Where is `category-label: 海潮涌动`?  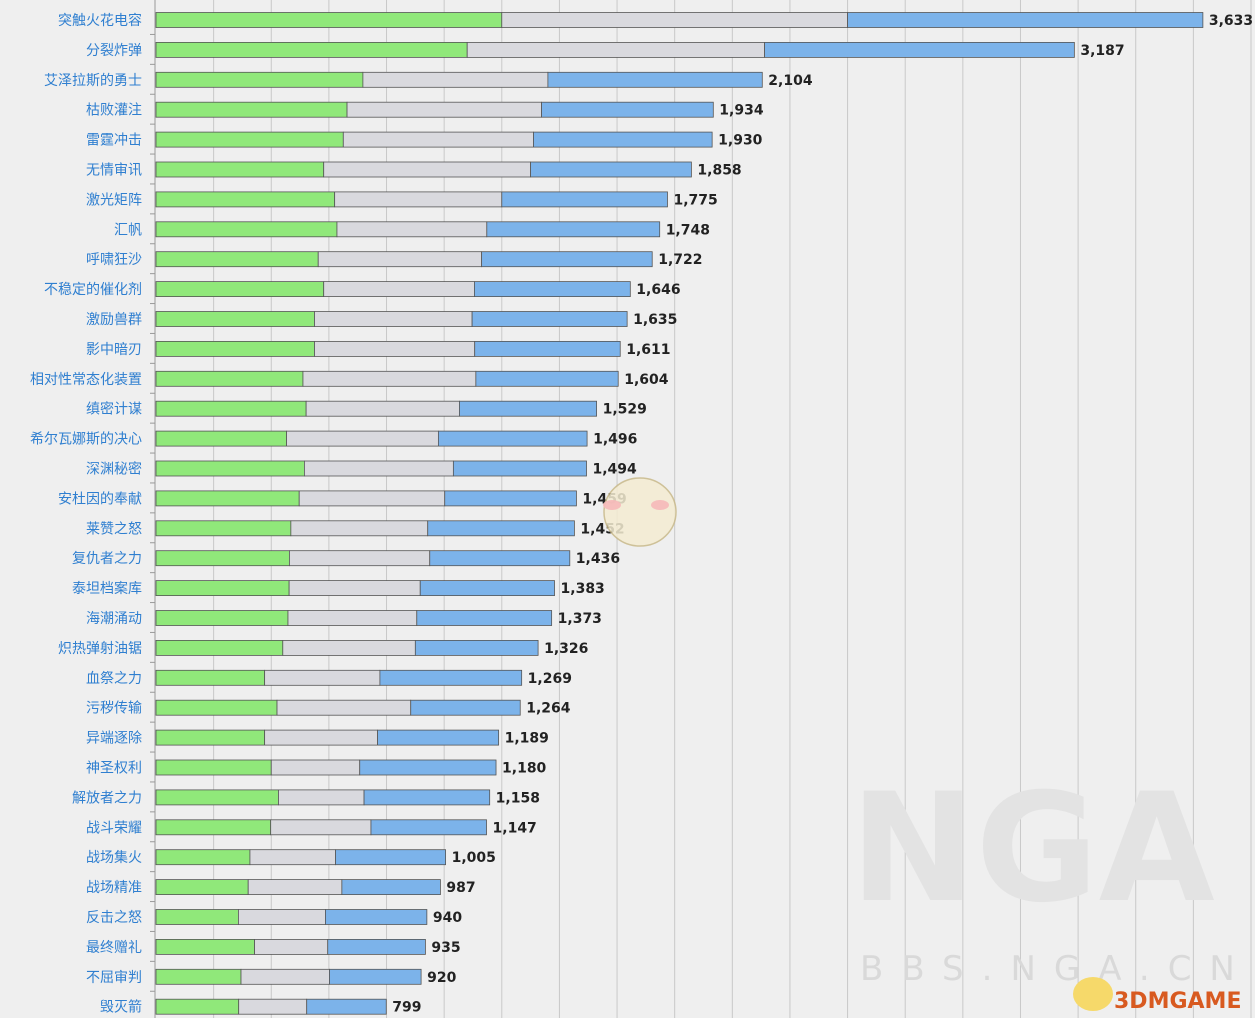 category-label: 海潮涌动 is located at coordinates (114, 619).